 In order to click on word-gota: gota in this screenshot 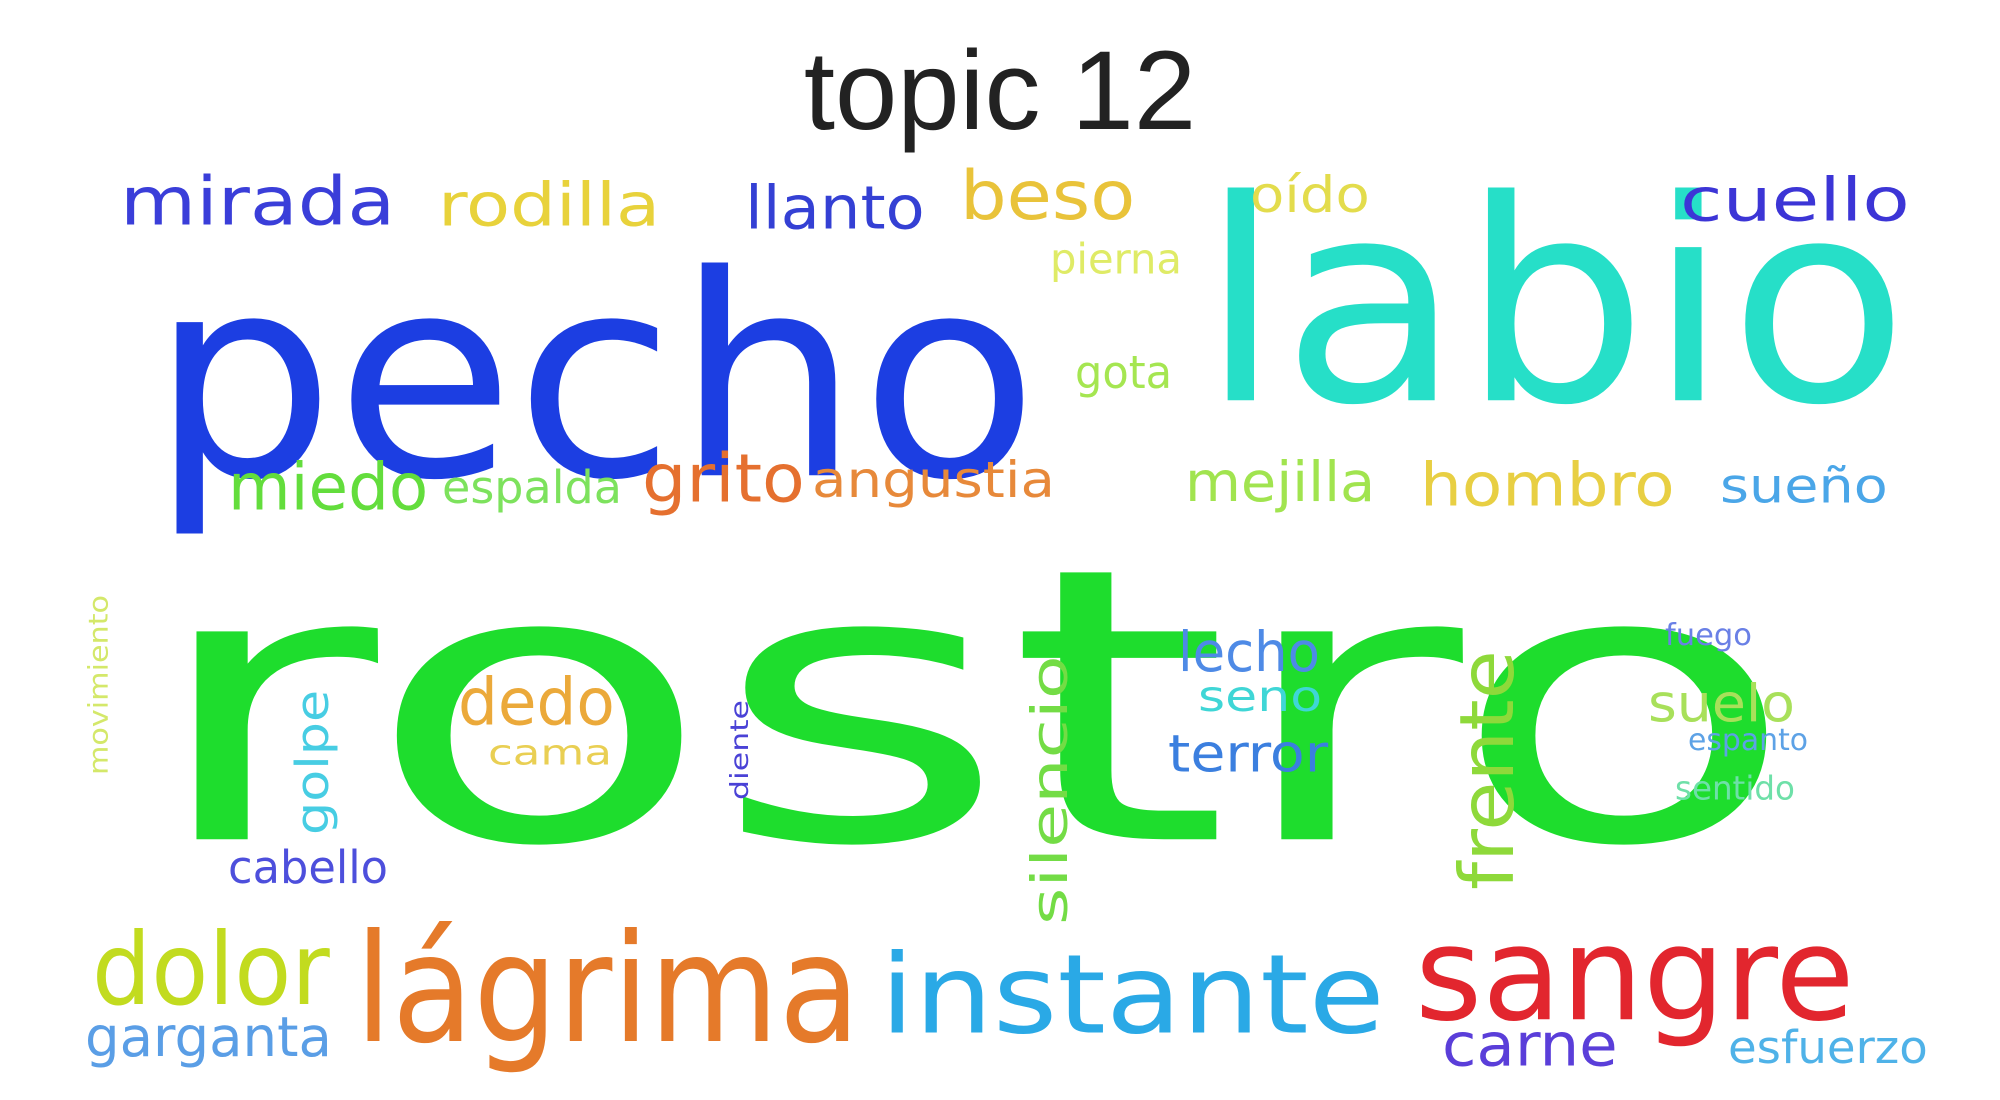, I will do `click(1124, 372)`.